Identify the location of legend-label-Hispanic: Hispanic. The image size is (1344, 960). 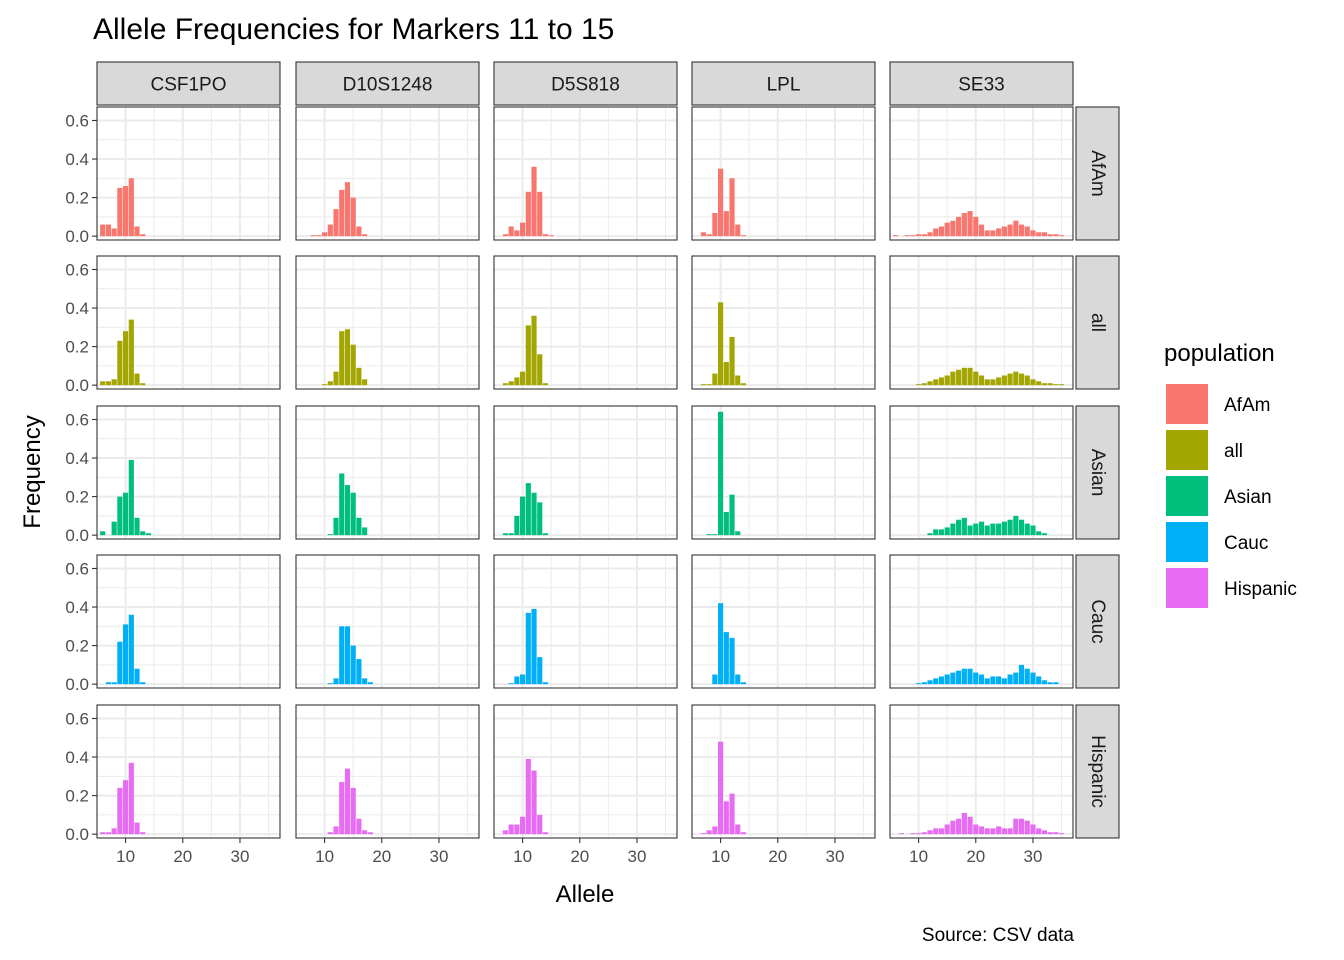
(1260, 589).